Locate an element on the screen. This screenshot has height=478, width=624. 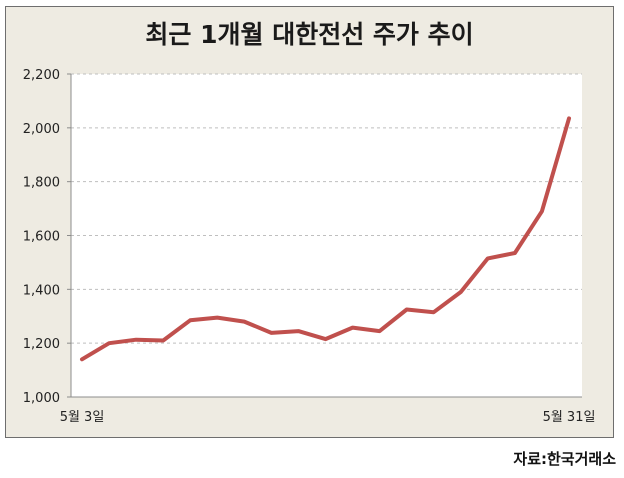
y-tick-label: 2,200 is located at coordinates (41, 75).